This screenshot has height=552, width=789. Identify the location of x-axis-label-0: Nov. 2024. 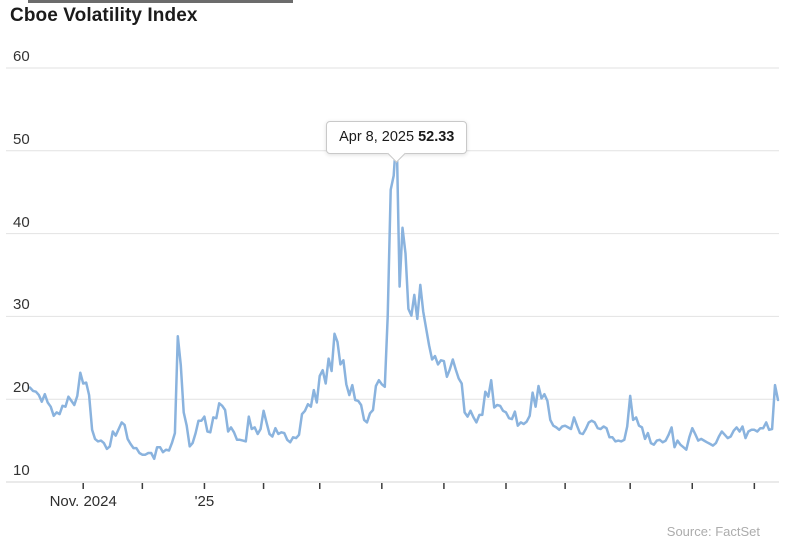
(83, 501).